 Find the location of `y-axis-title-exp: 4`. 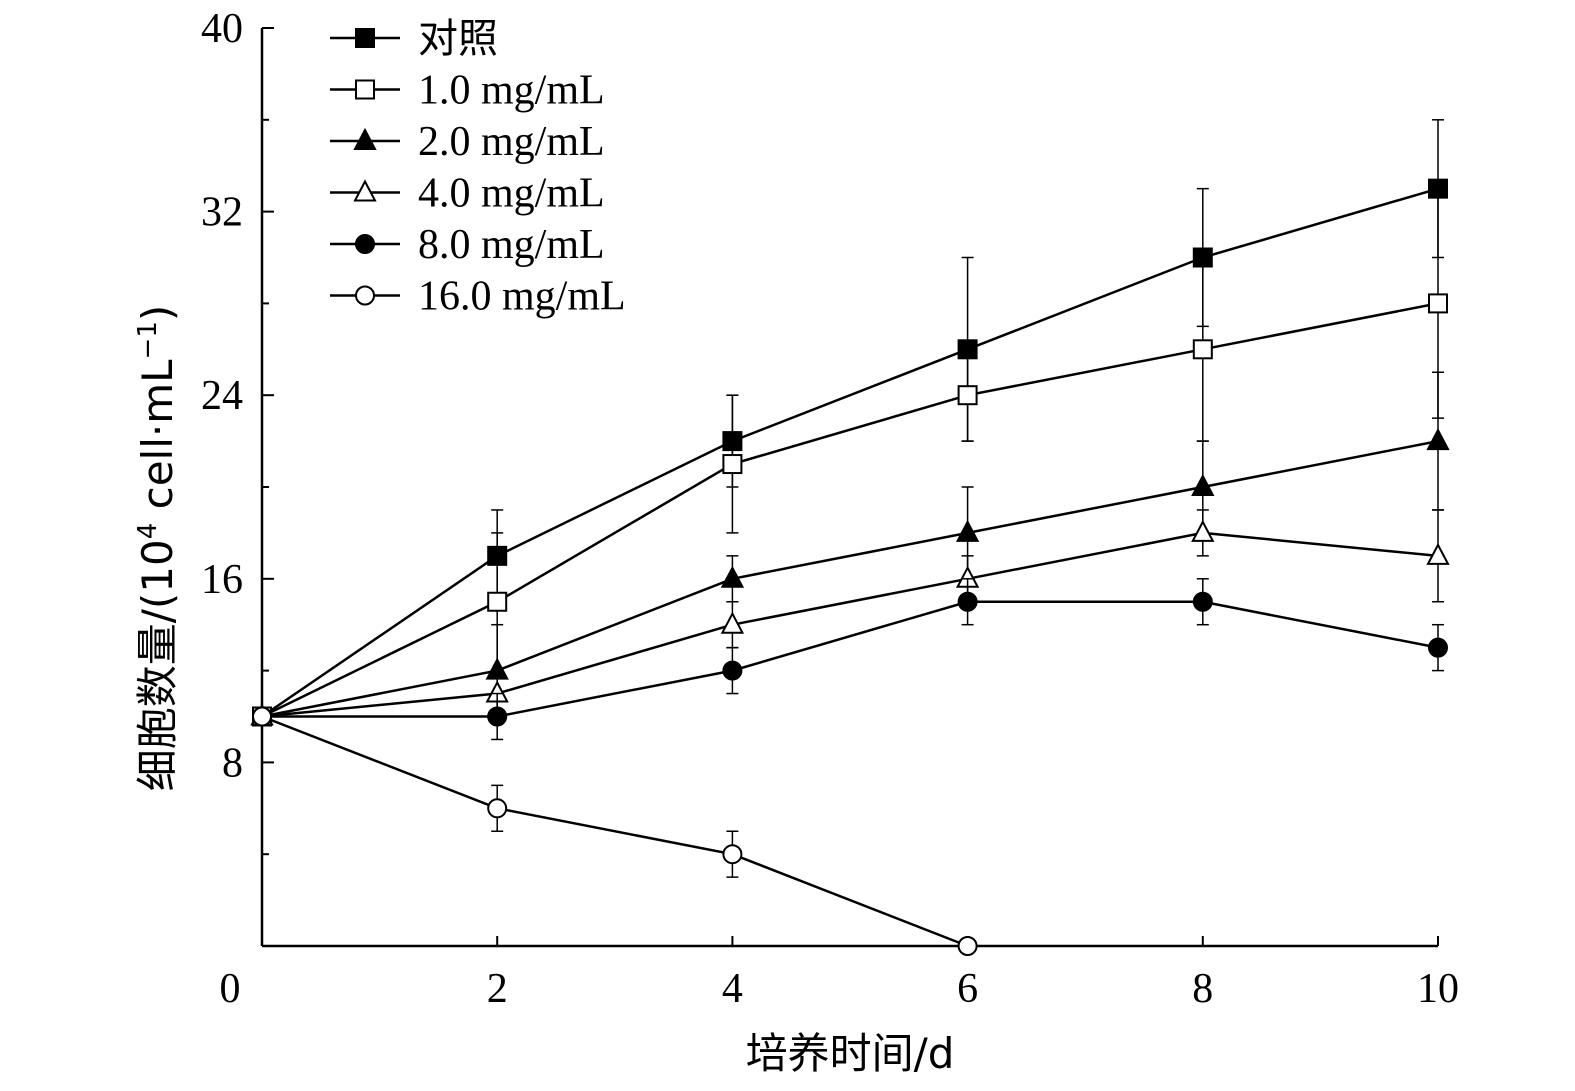

y-axis-title-exp: 4 is located at coordinates (148, 531).